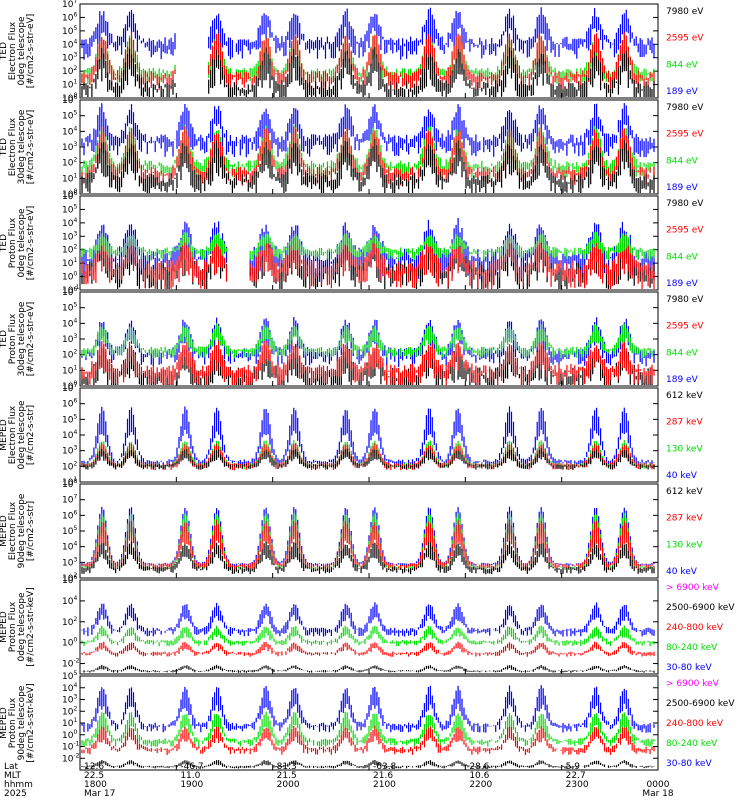 The height and width of the screenshot is (800, 750). I want to click on x-col-mlt: 22.5, so click(94, 776).